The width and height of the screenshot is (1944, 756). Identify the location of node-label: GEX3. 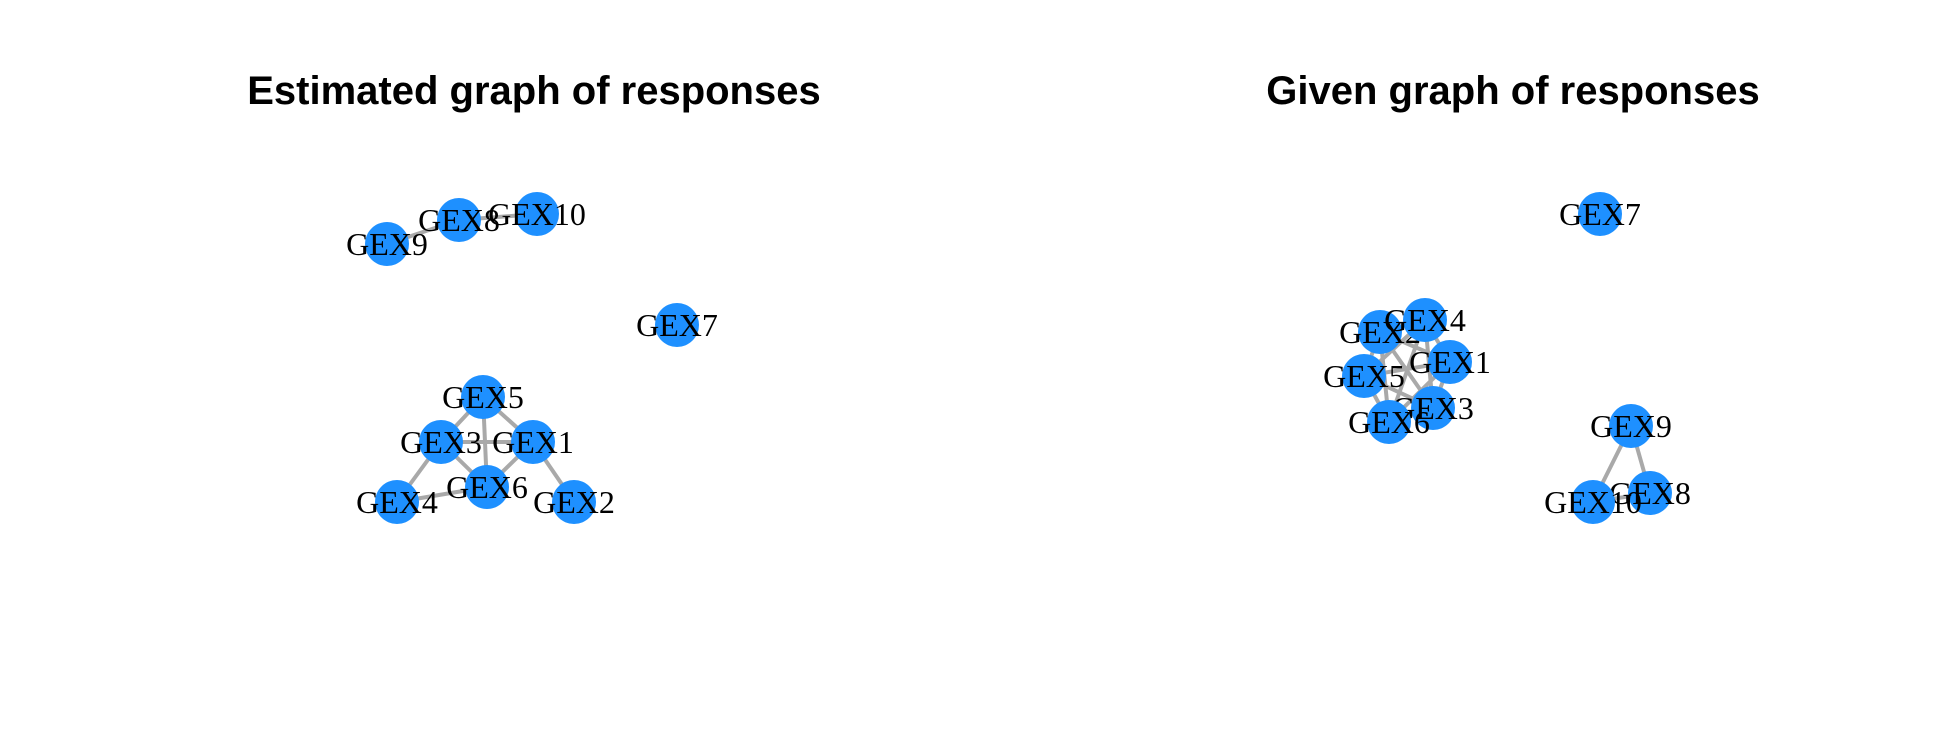
(441, 442).